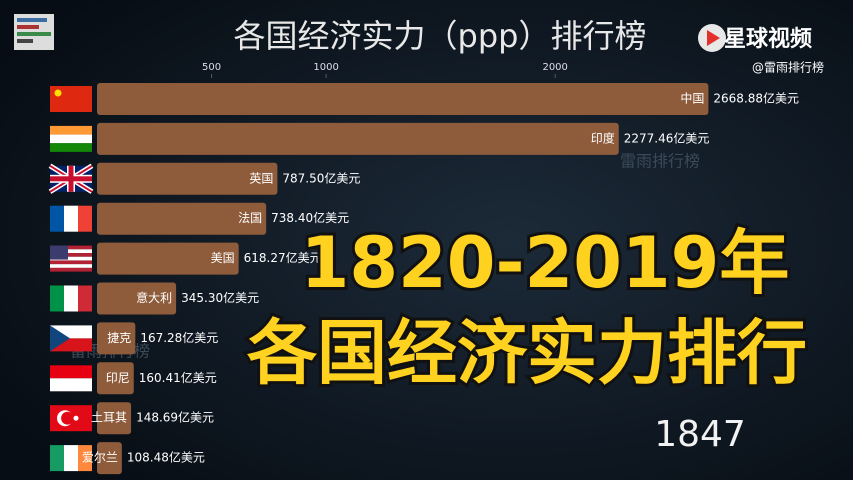 The width and height of the screenshot is (853, 480). I want to click on value-label: 160.41亿美元, so click(178, 377).